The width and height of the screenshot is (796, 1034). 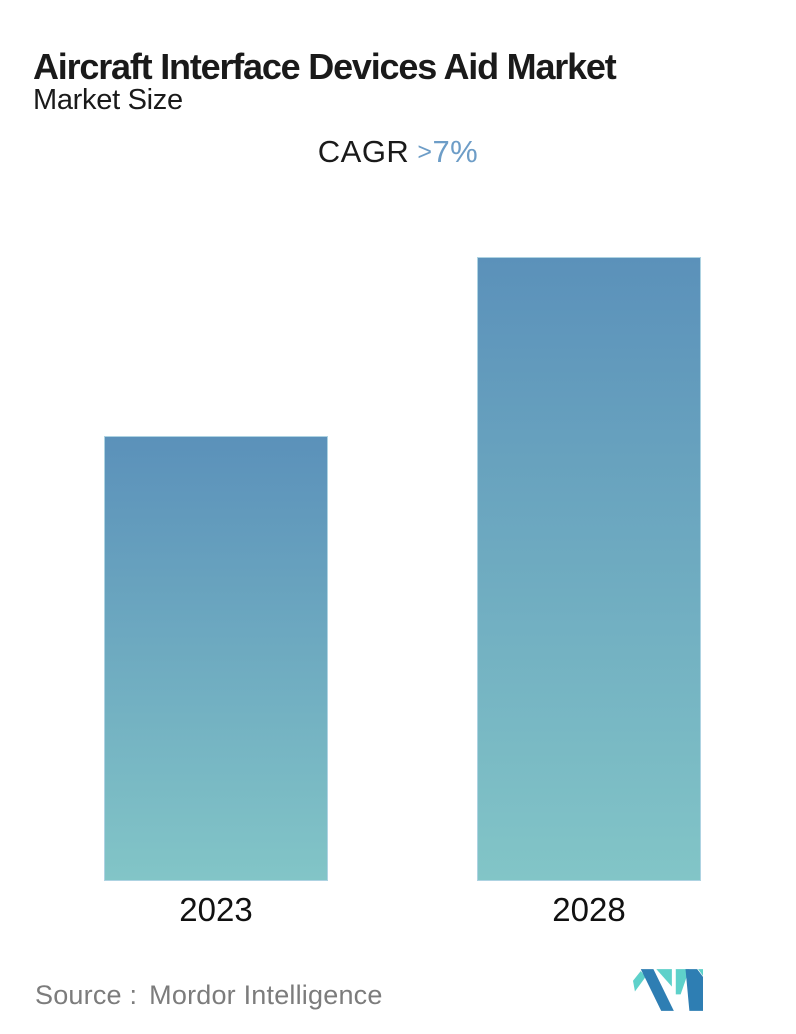 What do you see at coordinates (216, 909) in the screenshot?
I see `x-axis-label-2023: 2023` at bounding box center [216, 909].